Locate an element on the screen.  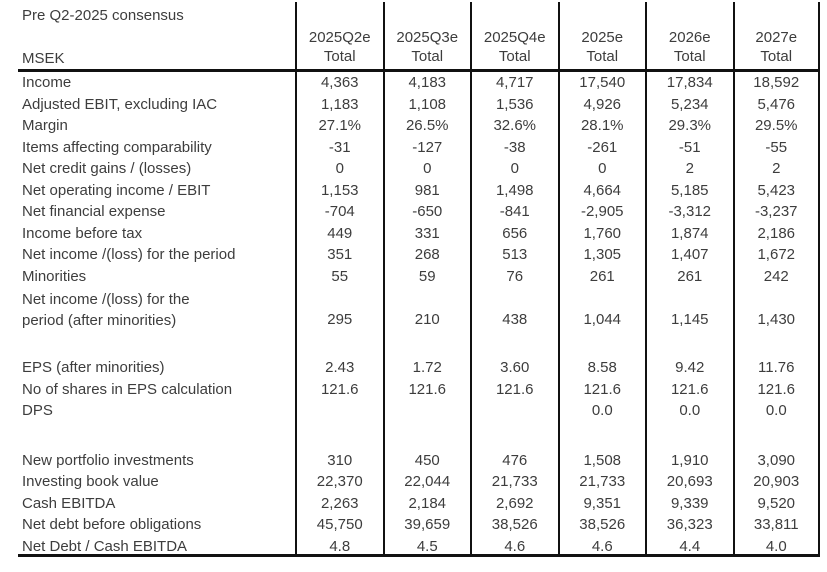
row-label: Net income /(loss) for the period is located at coordinates (129, 254).